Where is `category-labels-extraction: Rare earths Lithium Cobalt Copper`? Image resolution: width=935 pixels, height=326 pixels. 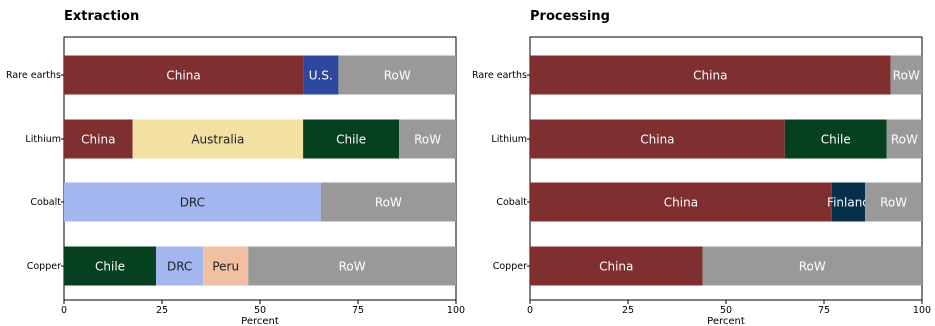 category-labels-extraction: Rare earths Lithium Cobalt Copper is located at coordinates (33, 171).